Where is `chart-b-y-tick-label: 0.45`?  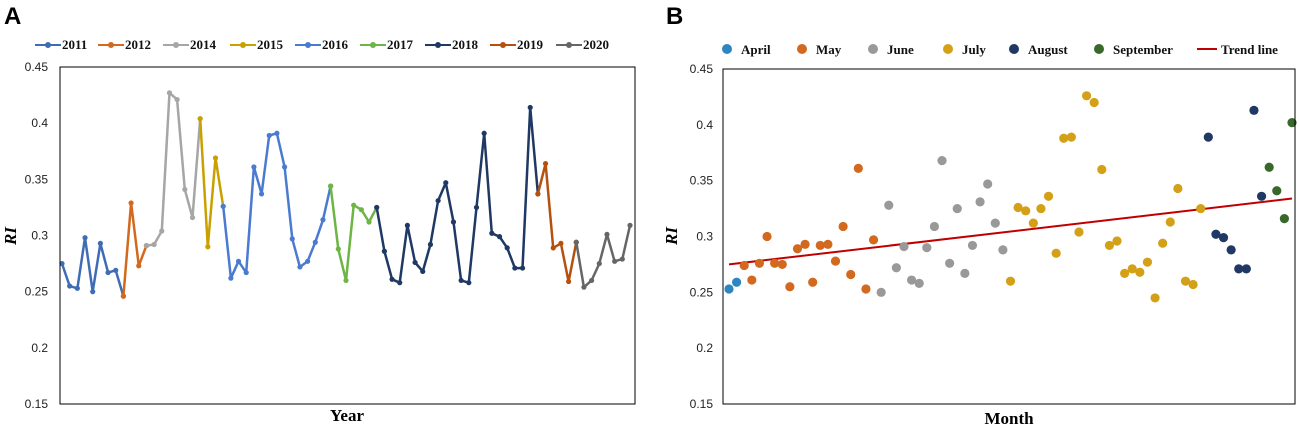 chart-b-y-tick-label: 0.45 is located at coordinates (702, 69).